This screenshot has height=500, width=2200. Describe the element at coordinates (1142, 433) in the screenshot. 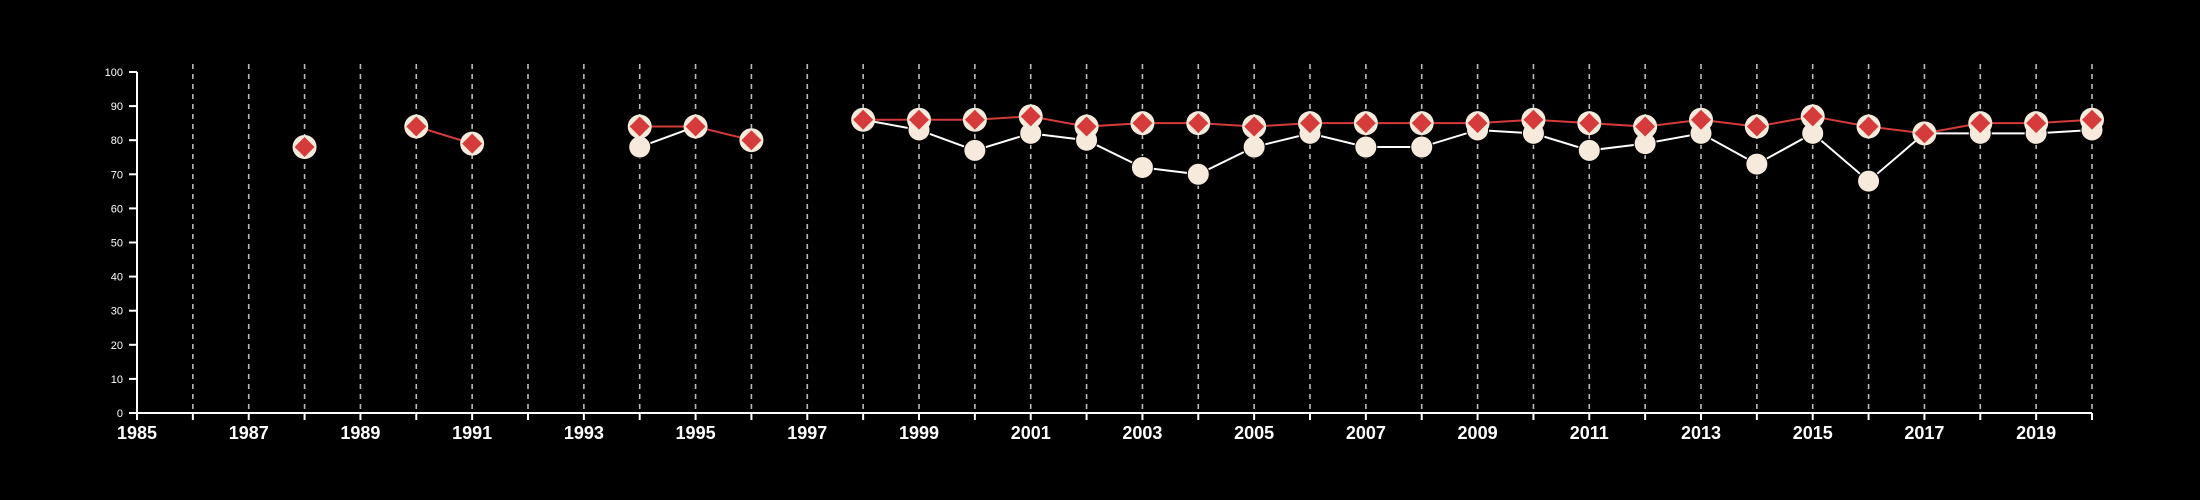

I see `x-tick-label: 2003` at that location.